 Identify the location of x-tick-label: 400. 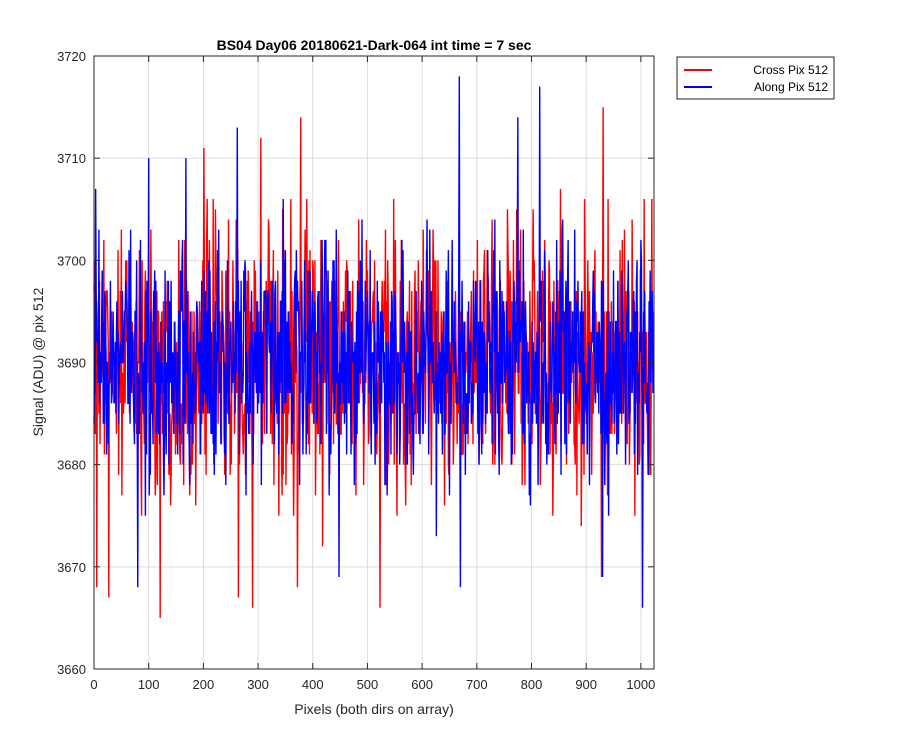
(313, 684).